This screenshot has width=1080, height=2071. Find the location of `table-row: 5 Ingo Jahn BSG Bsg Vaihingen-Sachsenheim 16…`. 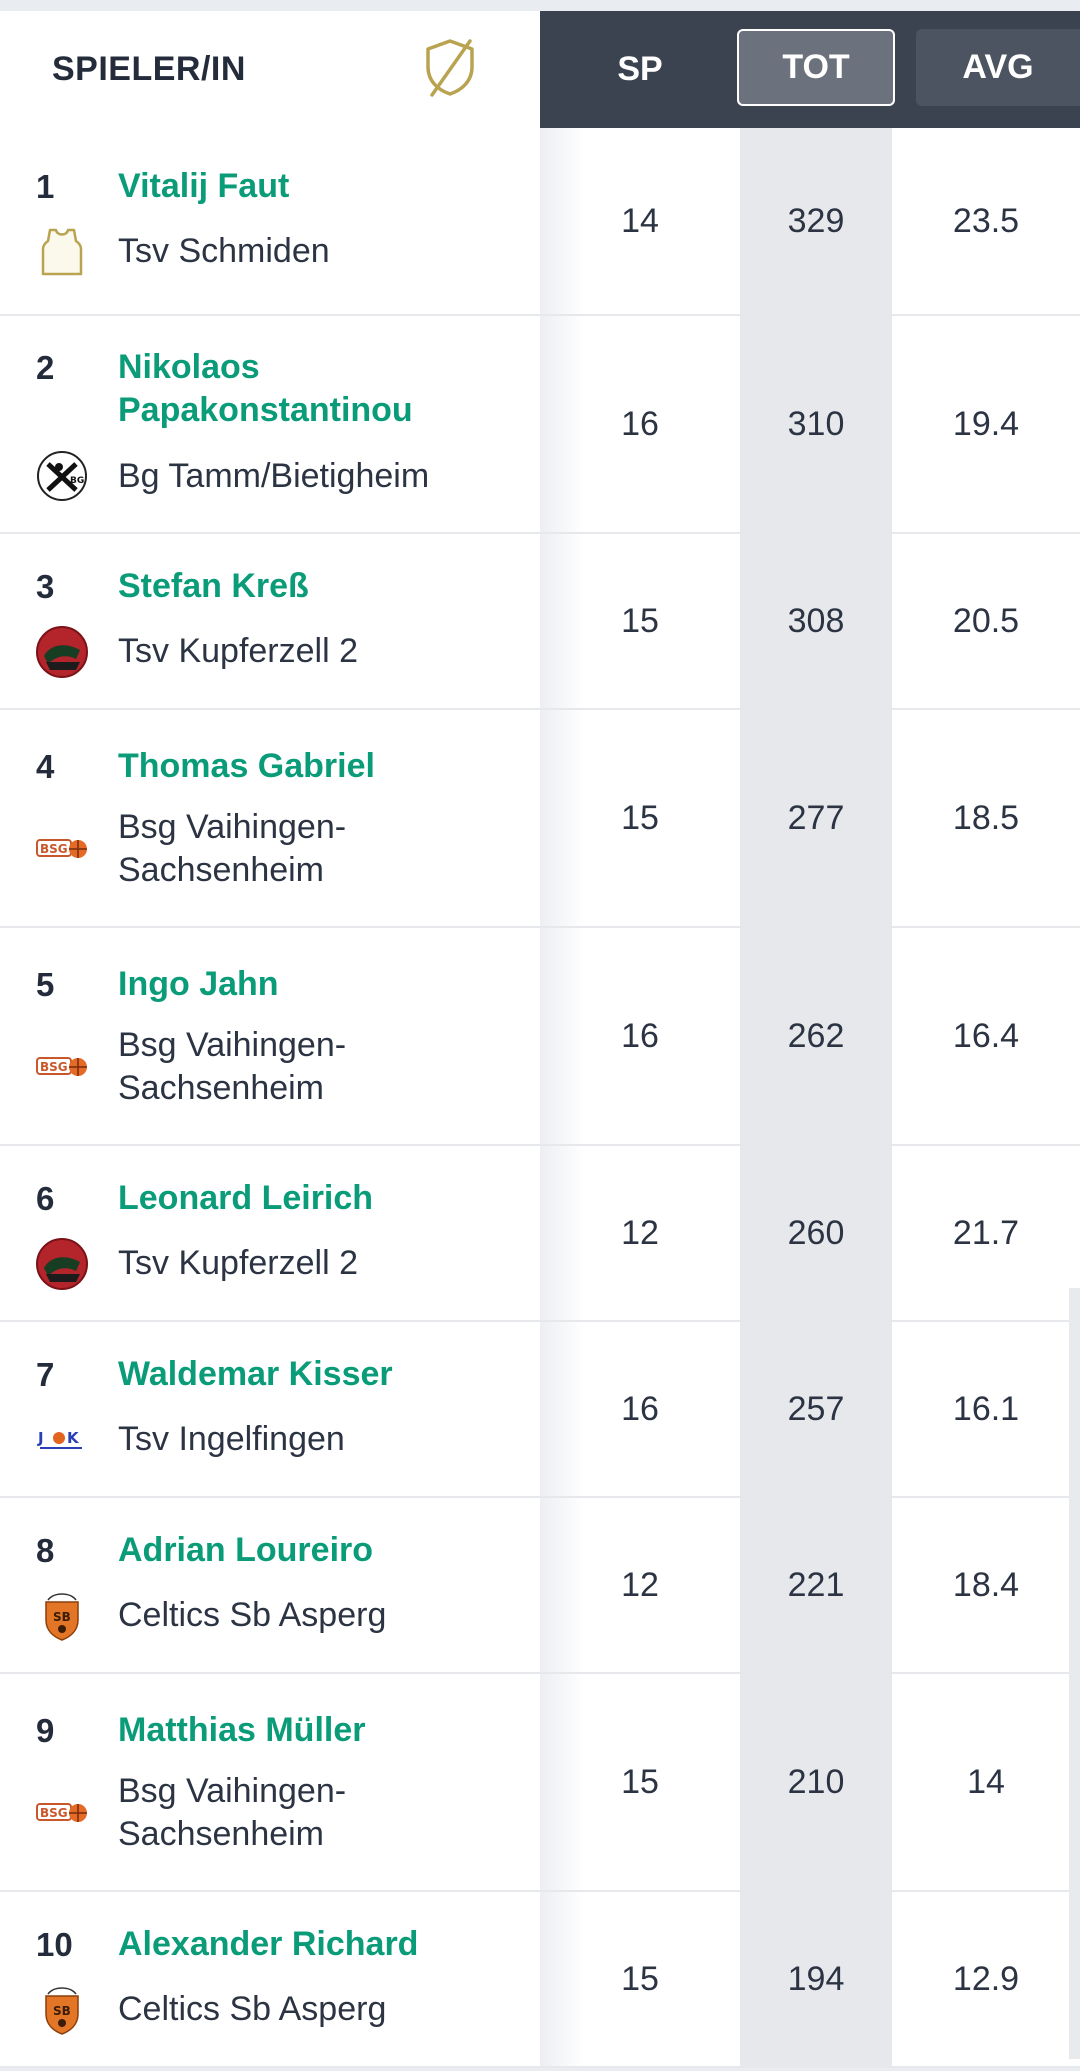

table-row: 5 Ingo Jahn BSG Bsg Vaihingen-Sachsenheim 16… is located at coordinates (540, 1037).